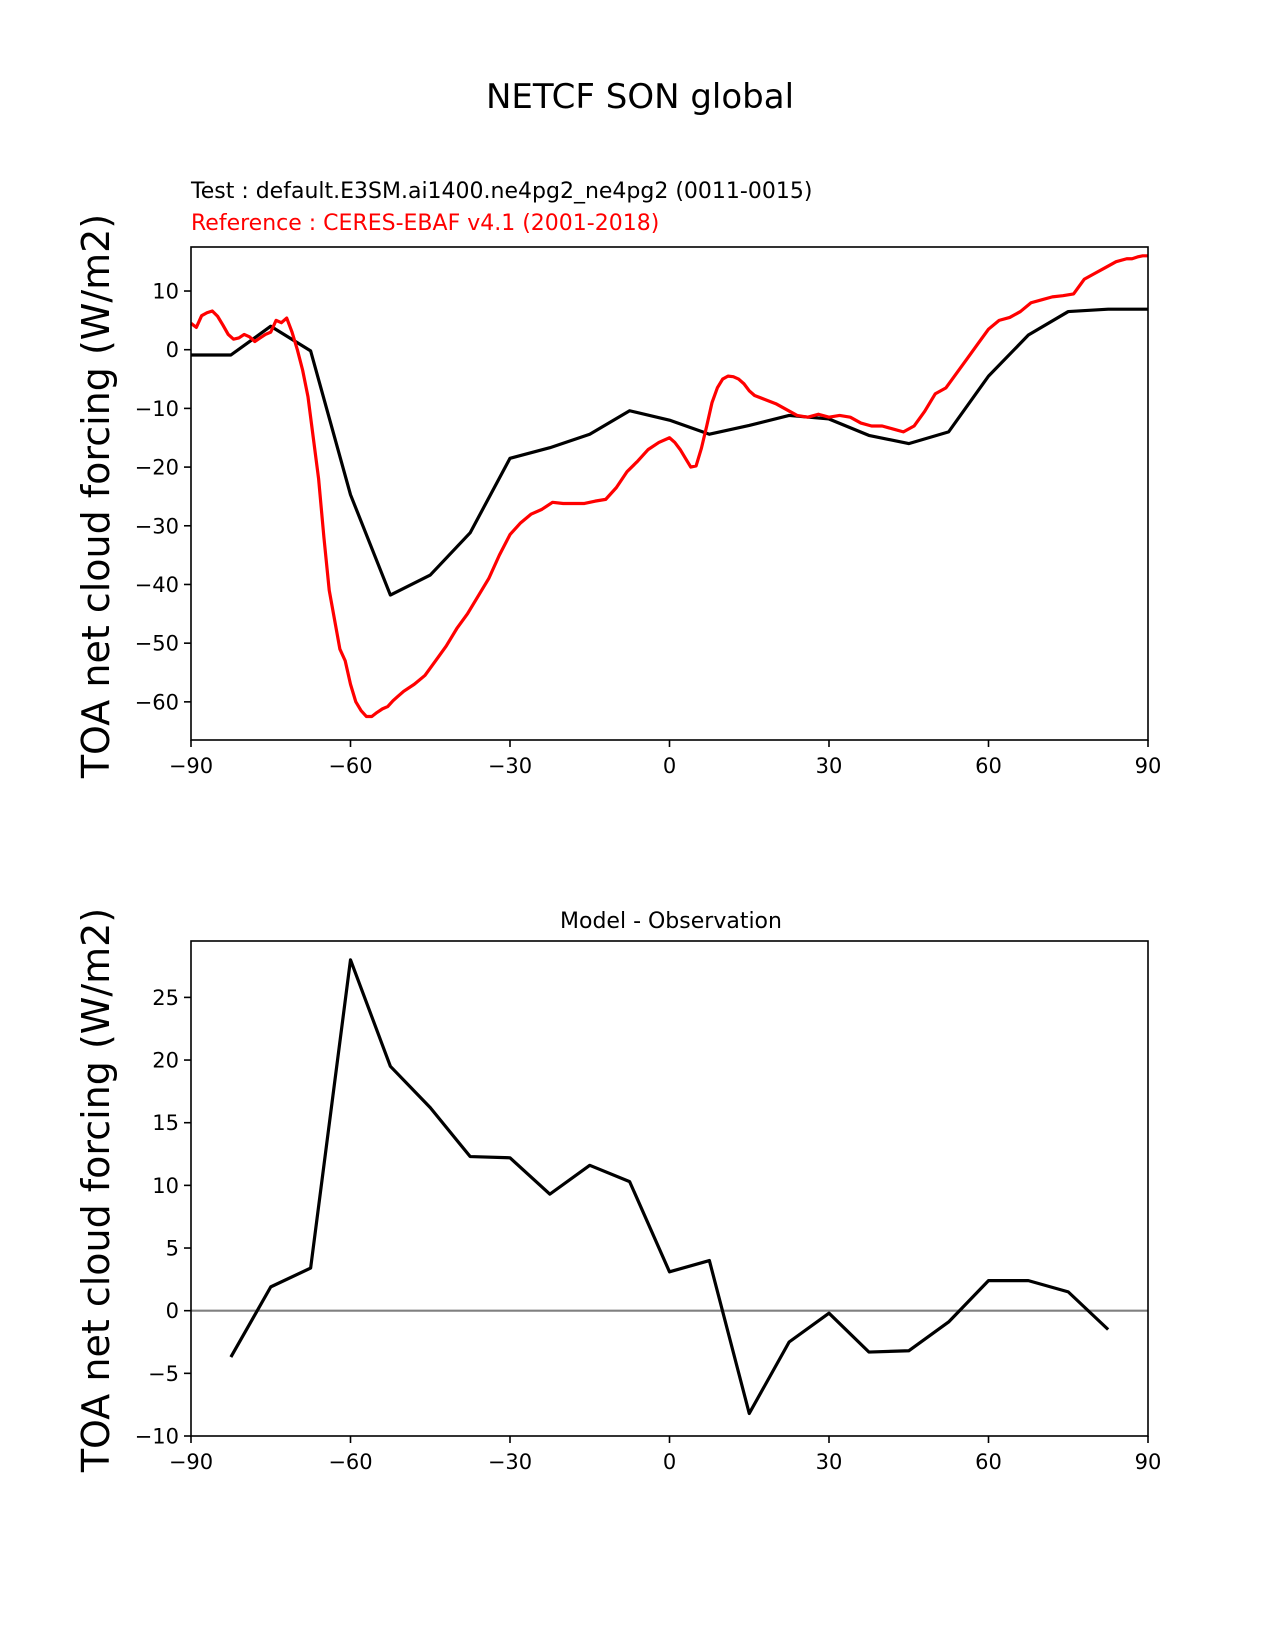  I want to click on bottom-x-tick-label: 90, so click(1148, 1462).